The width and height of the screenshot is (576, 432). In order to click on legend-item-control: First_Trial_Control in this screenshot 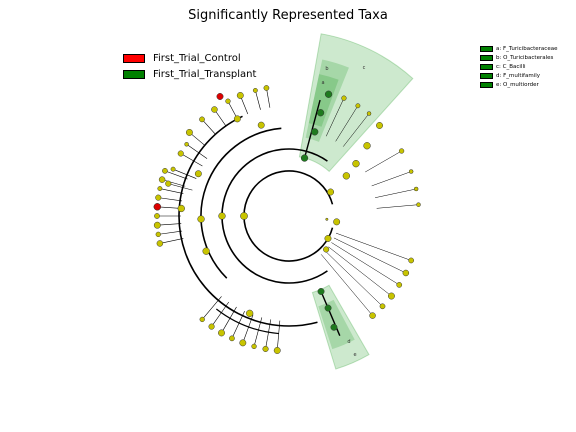, I will do `click(189, 58)`.